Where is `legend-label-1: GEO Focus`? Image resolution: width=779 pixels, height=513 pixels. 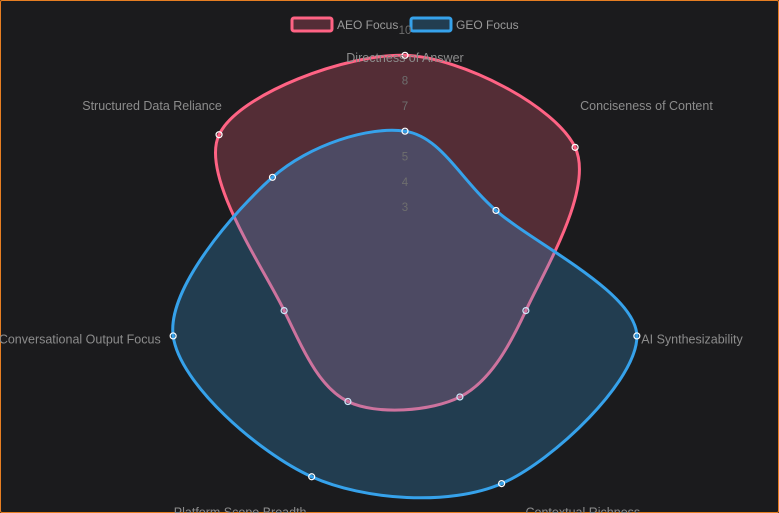
legend-label-1: GEO Focus is located at coordinates (487, 25).